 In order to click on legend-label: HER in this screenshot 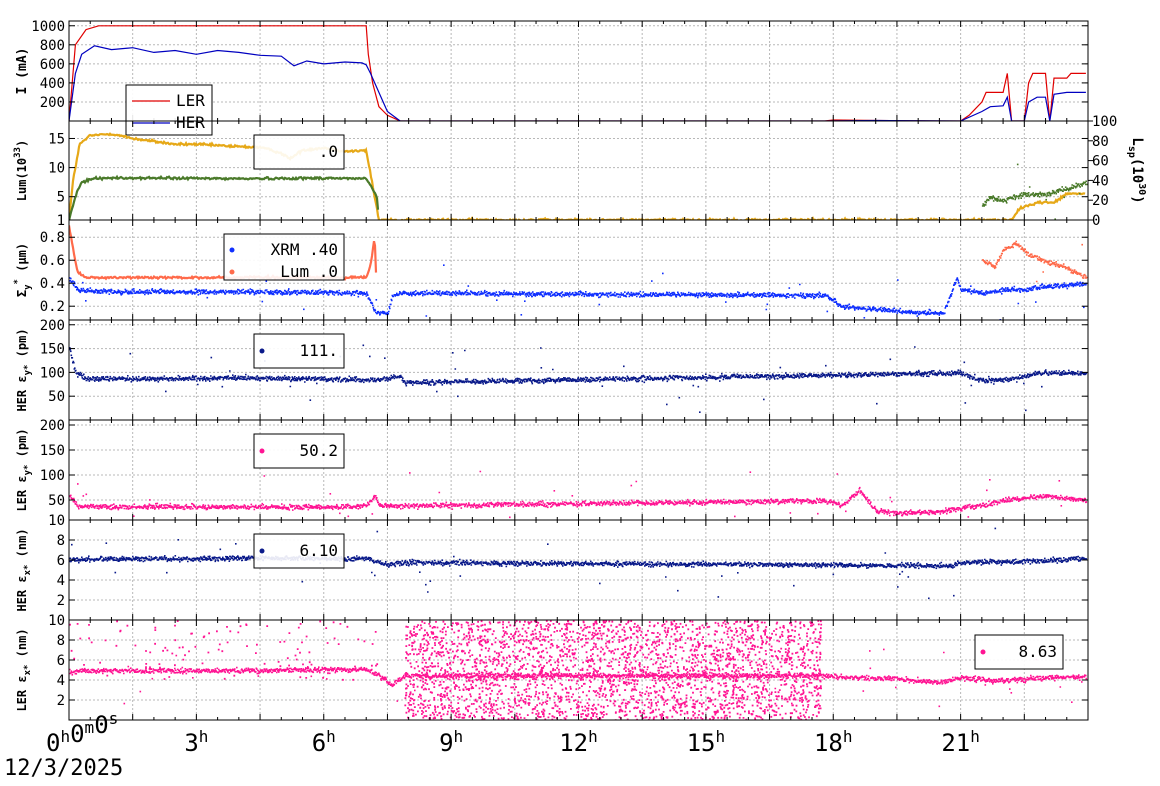, I will do `click(190, 122)`.